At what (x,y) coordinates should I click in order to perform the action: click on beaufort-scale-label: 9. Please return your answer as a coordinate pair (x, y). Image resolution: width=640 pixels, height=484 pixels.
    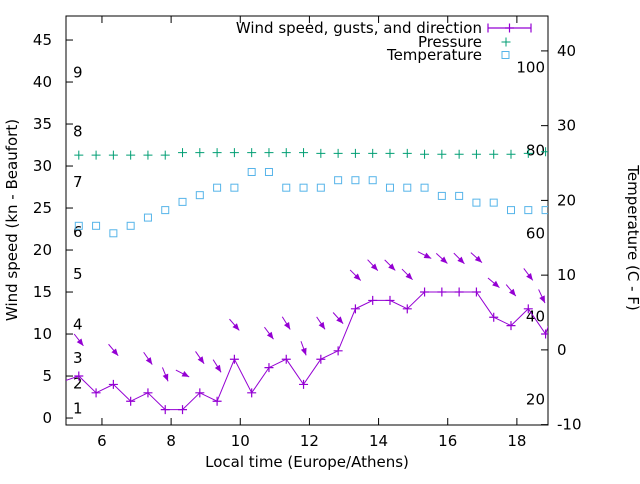
    Looking at the image, I should click on (78, 73).